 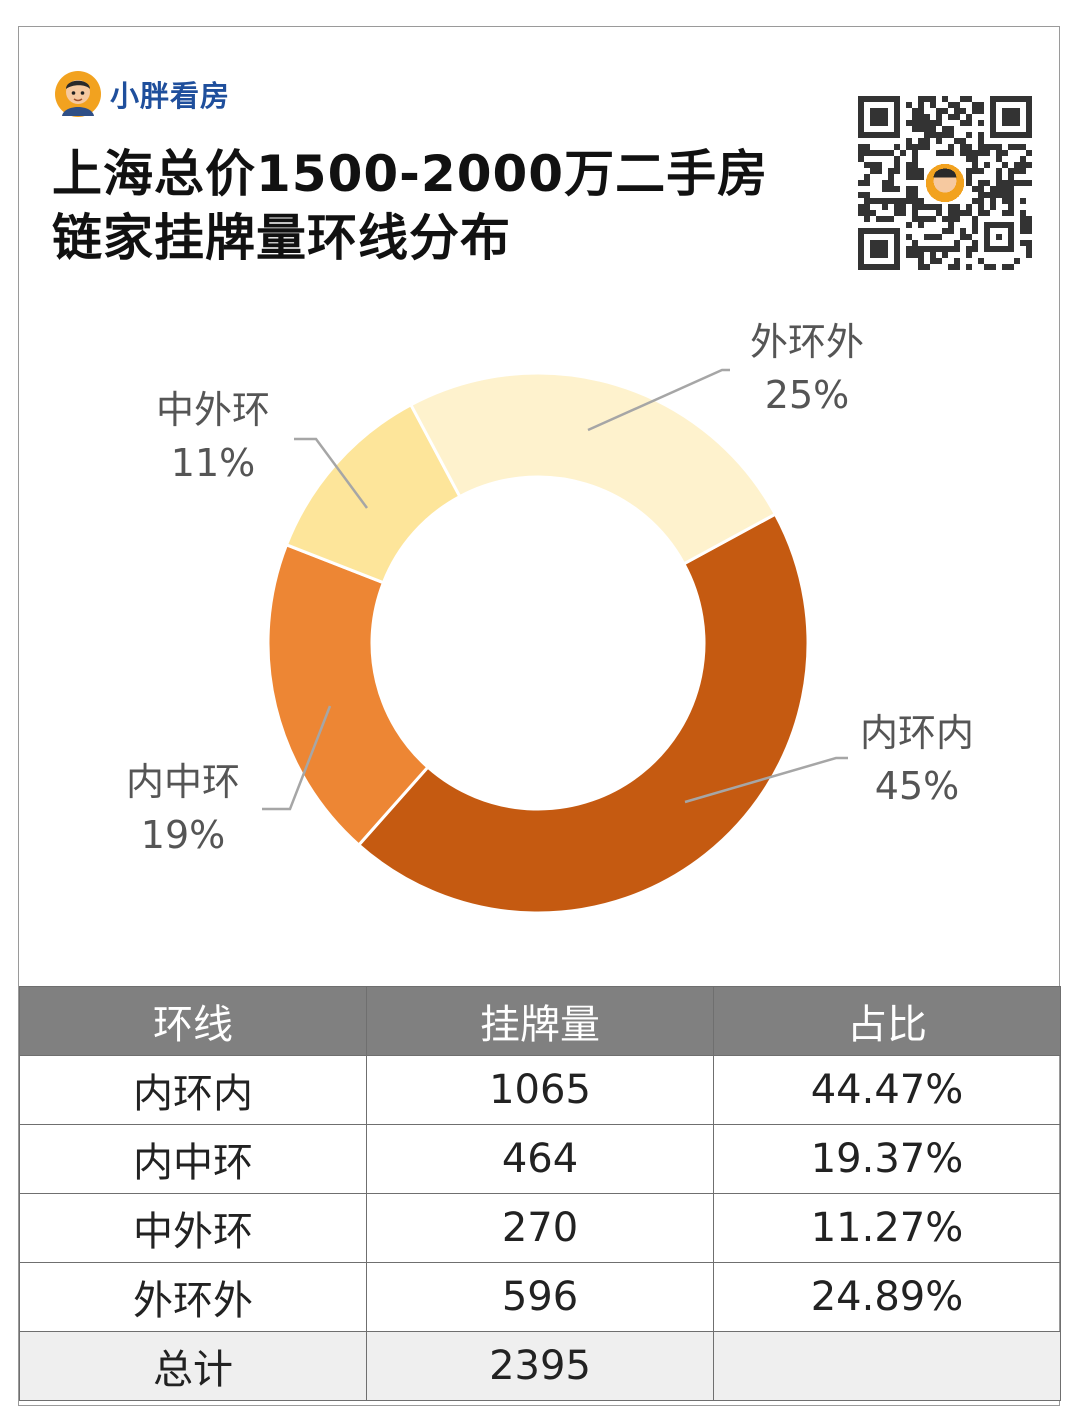 What do you see at coordinates (540, 1228) in the screenshot?
I see `cell-listings: 270` at bounding box center [540, 1228].